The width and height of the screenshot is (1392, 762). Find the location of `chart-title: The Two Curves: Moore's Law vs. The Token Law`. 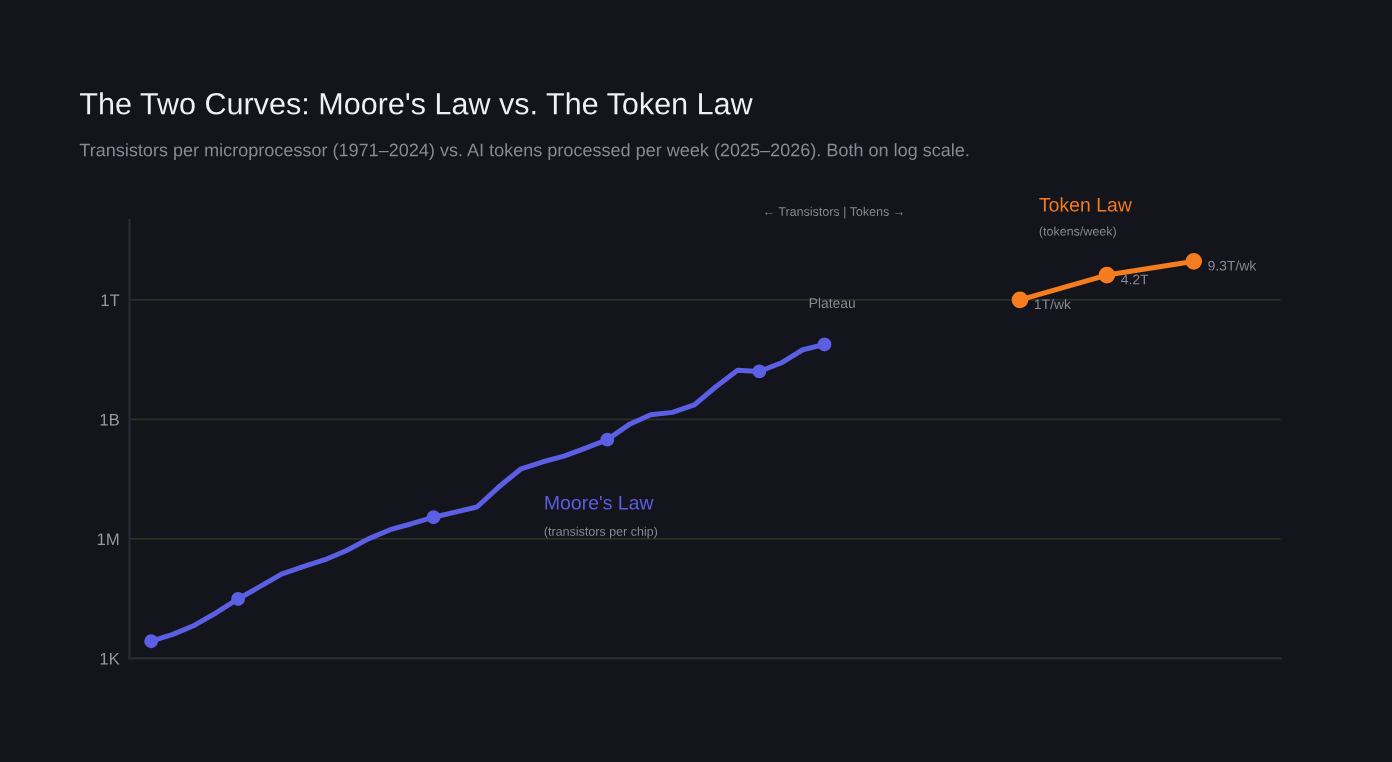

chart-title: The Two Curves: Moore's Law vs. The Token Law is located at coordinates (416, 103).